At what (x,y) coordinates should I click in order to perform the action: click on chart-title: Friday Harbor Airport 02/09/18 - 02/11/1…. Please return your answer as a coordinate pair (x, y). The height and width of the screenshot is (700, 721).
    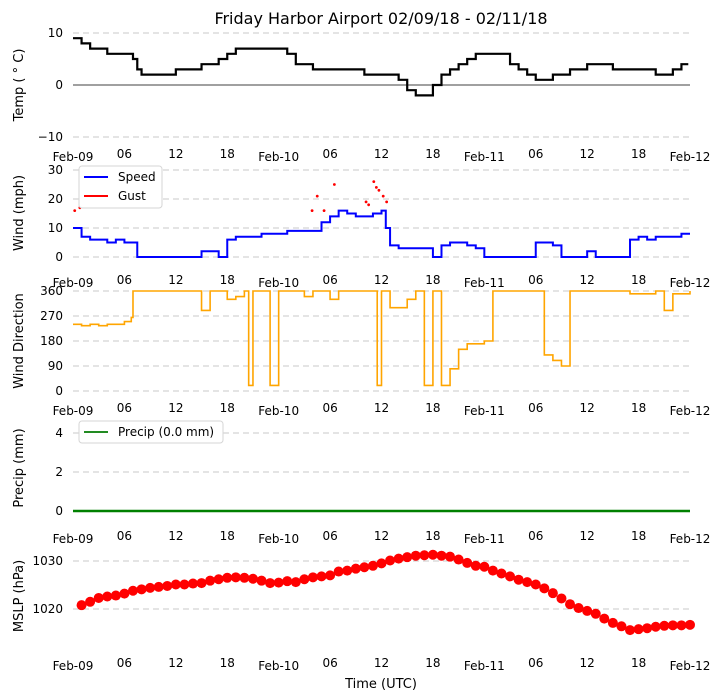
    Looking at the image, I should click on (380, 18).